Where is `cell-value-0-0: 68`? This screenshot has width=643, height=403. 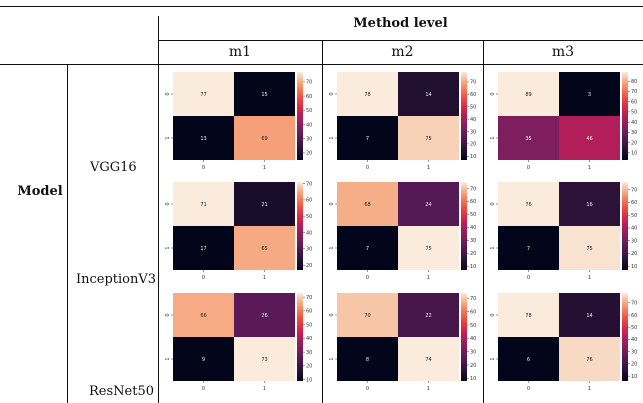
cell-value-0-0: 68 is located at coordinates (367, 205).